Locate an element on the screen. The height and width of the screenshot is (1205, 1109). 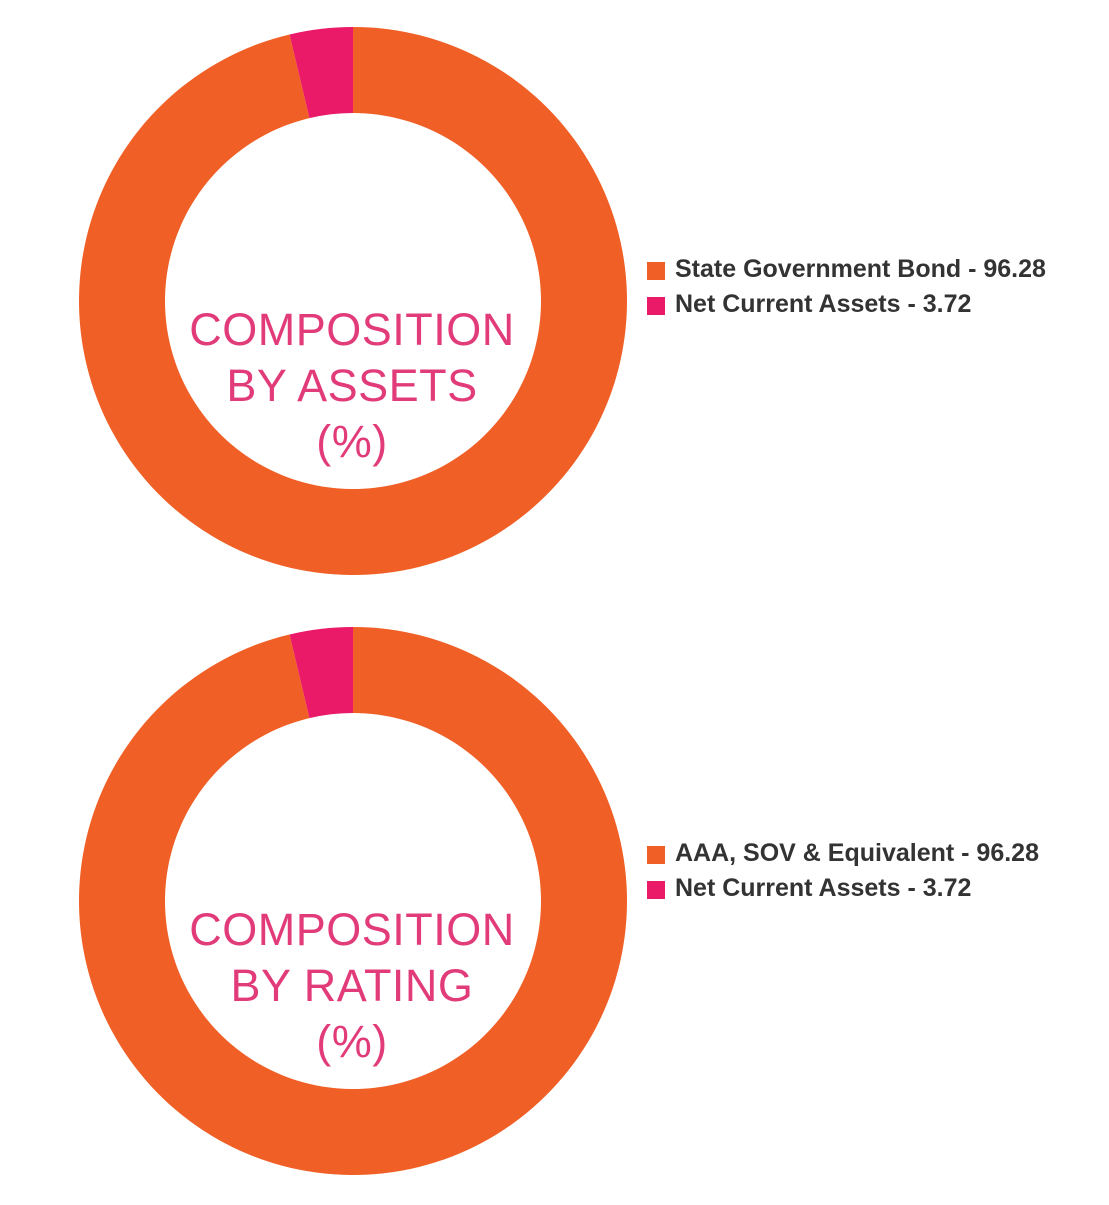
assets-title-line-2: BY ASSETS is located at coordinates (352, 385).